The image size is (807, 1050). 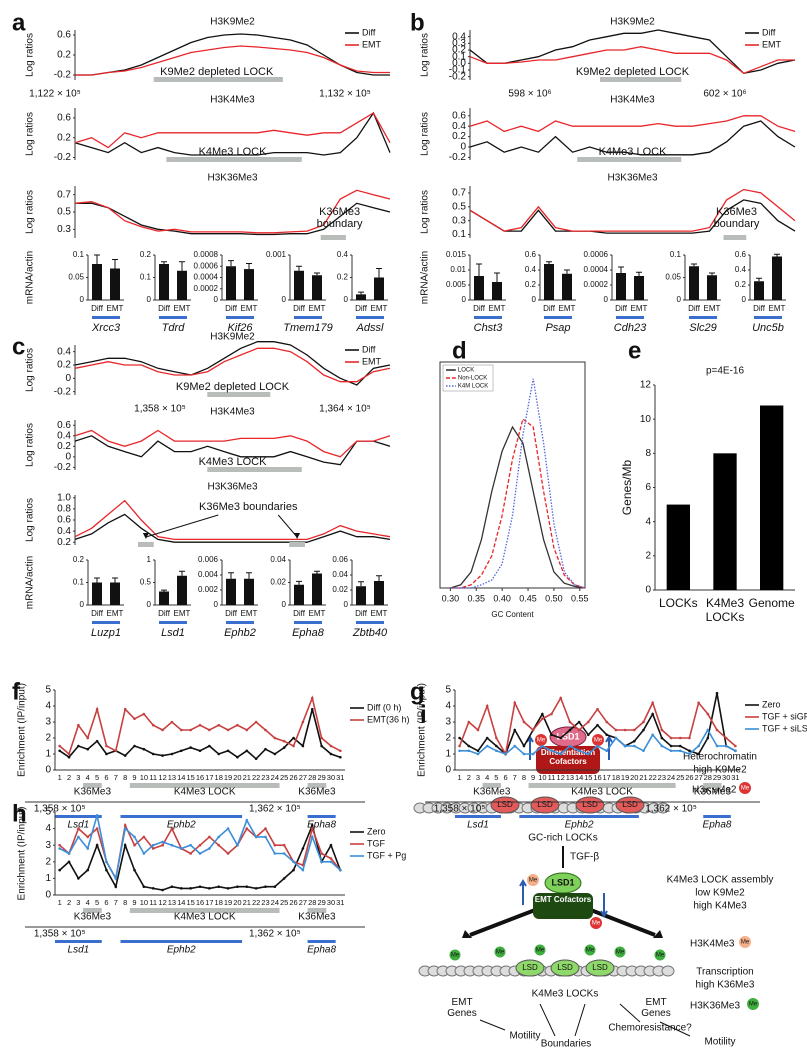 What do you see at coordinates (554, 598) in the screenshot?
I see `x-tick-label: 0.50` at bounding box center [554, 598].